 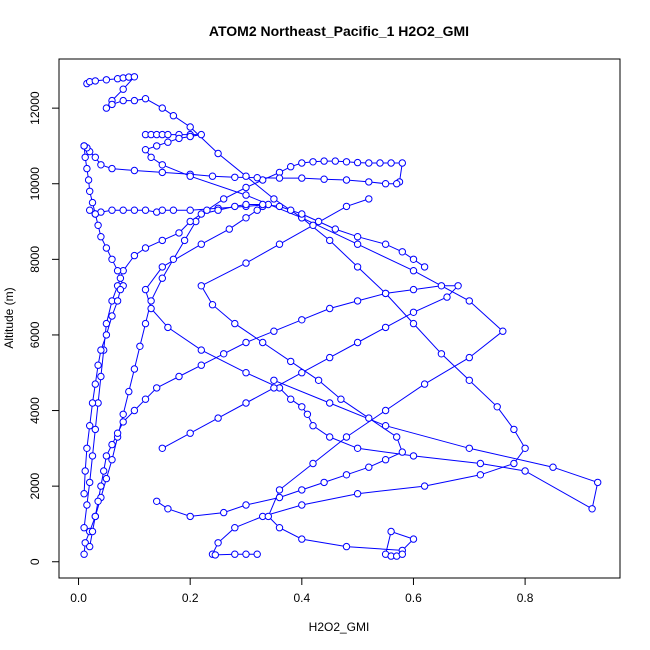 I want to click on x-tick-label: 0.0, so click(x=78, y=598).